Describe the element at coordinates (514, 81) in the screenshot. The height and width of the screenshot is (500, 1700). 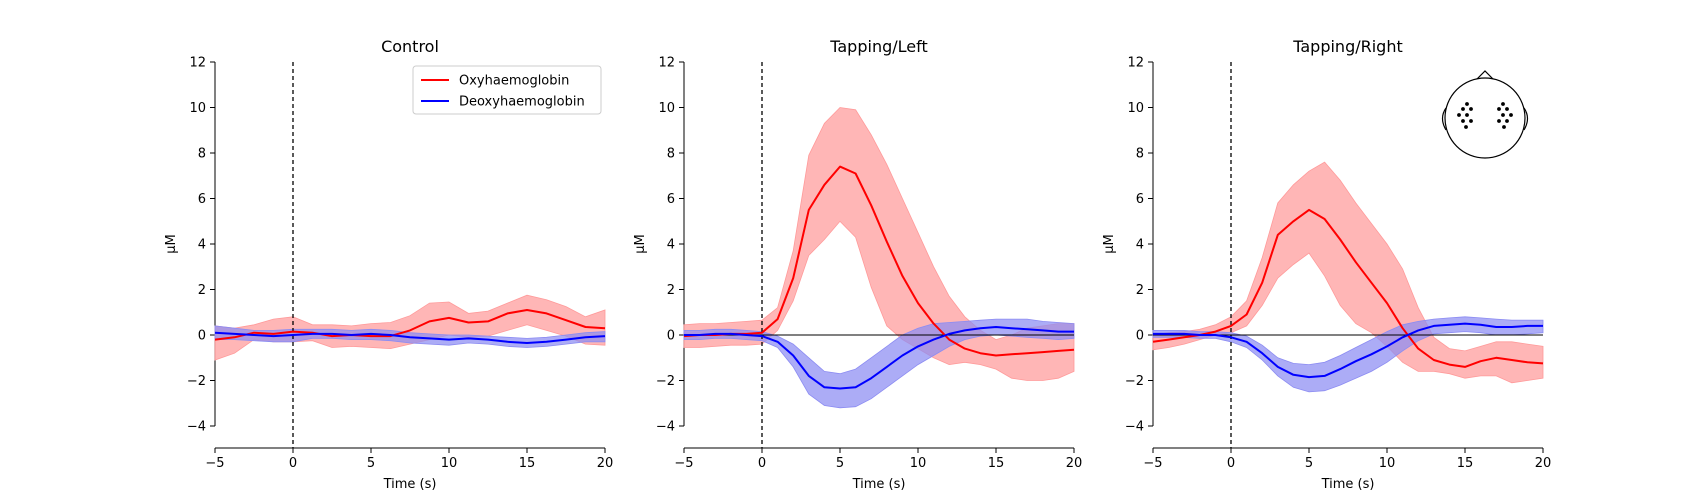
I see `legend-entry-label: Oxyhaemoglobin` at that location.